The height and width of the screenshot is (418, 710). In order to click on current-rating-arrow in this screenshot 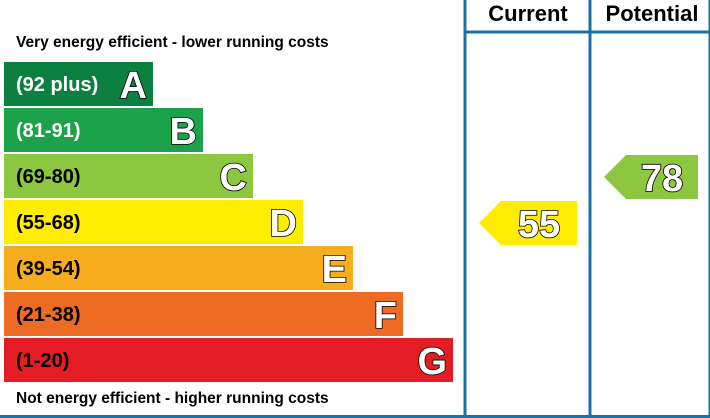, I will do `click(528, 223)`.